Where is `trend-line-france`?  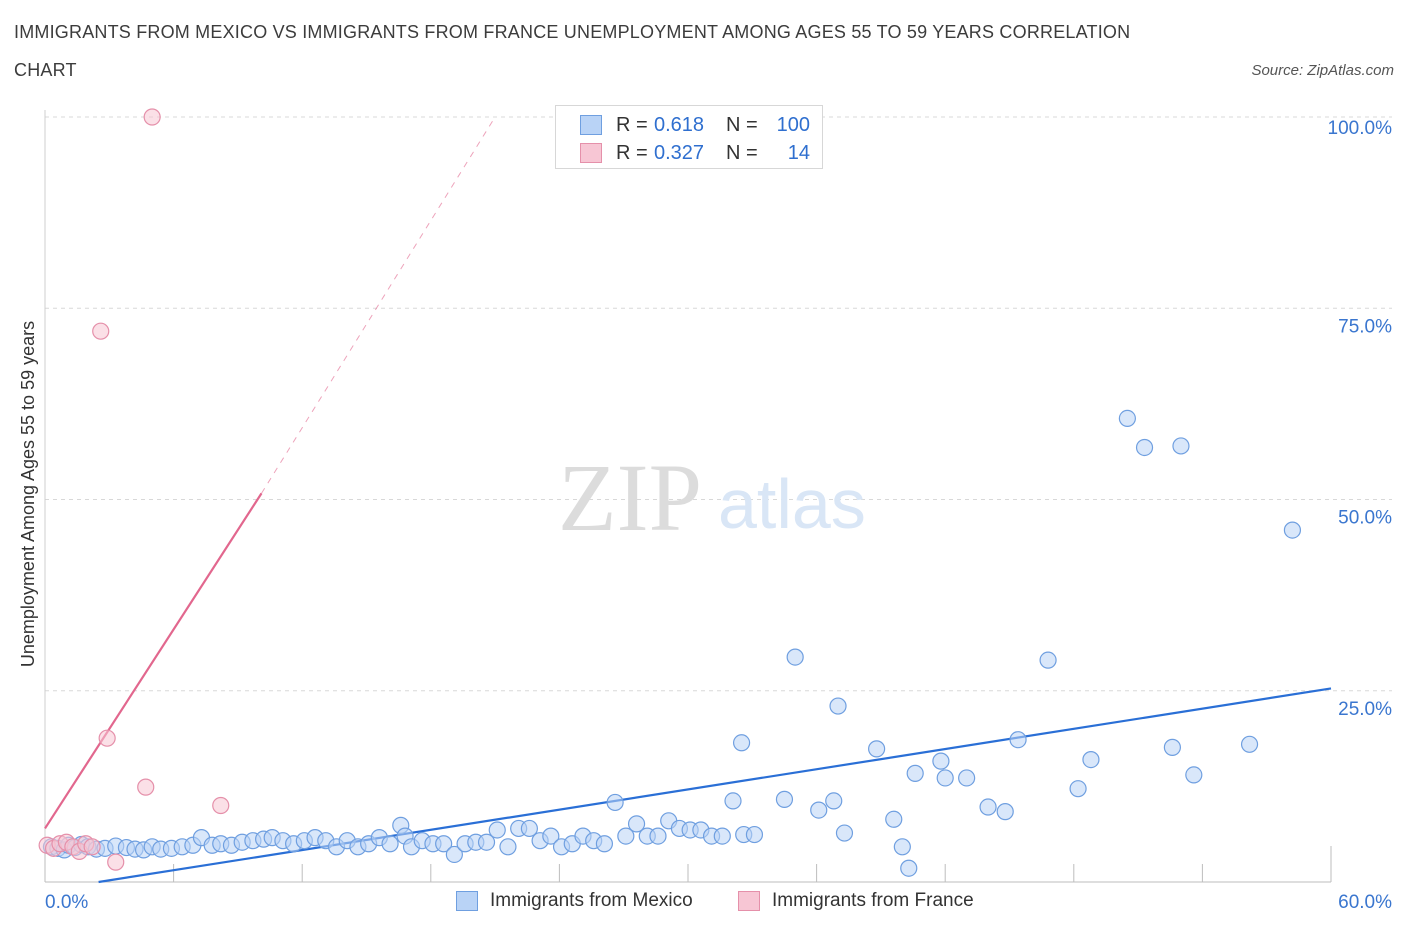
trend-line-france is located at coordinates (153, 661).